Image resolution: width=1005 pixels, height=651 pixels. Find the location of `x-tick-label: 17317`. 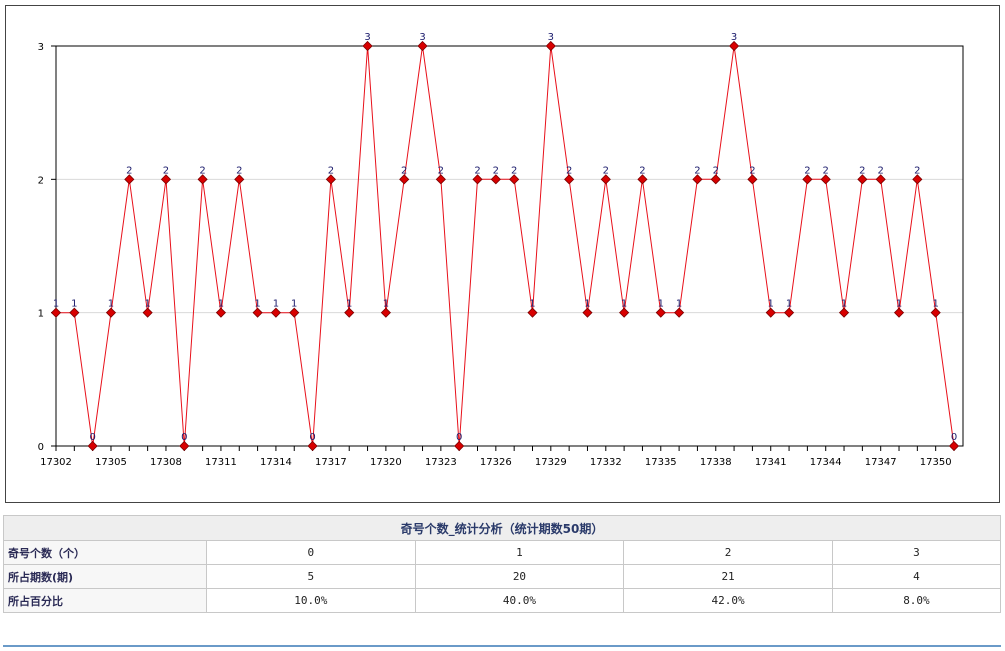

x-tick-label: 17317 is located at coordinates (331, 462).